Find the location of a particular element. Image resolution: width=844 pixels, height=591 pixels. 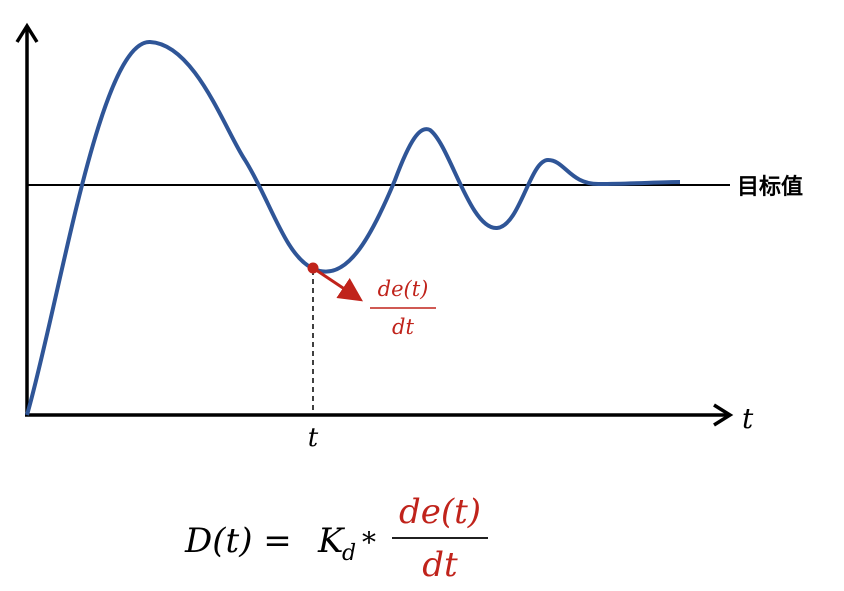

formula-lhs: D(t) = is located at coordinates (238, 541).